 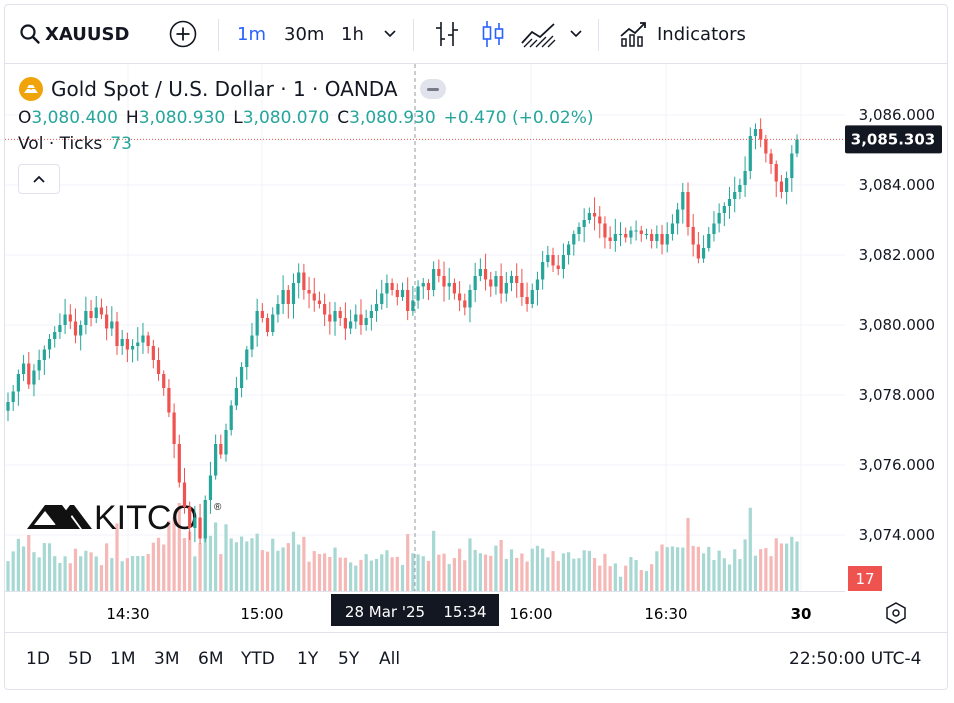 I want to click on compare-button, so click(x=183, y=34).